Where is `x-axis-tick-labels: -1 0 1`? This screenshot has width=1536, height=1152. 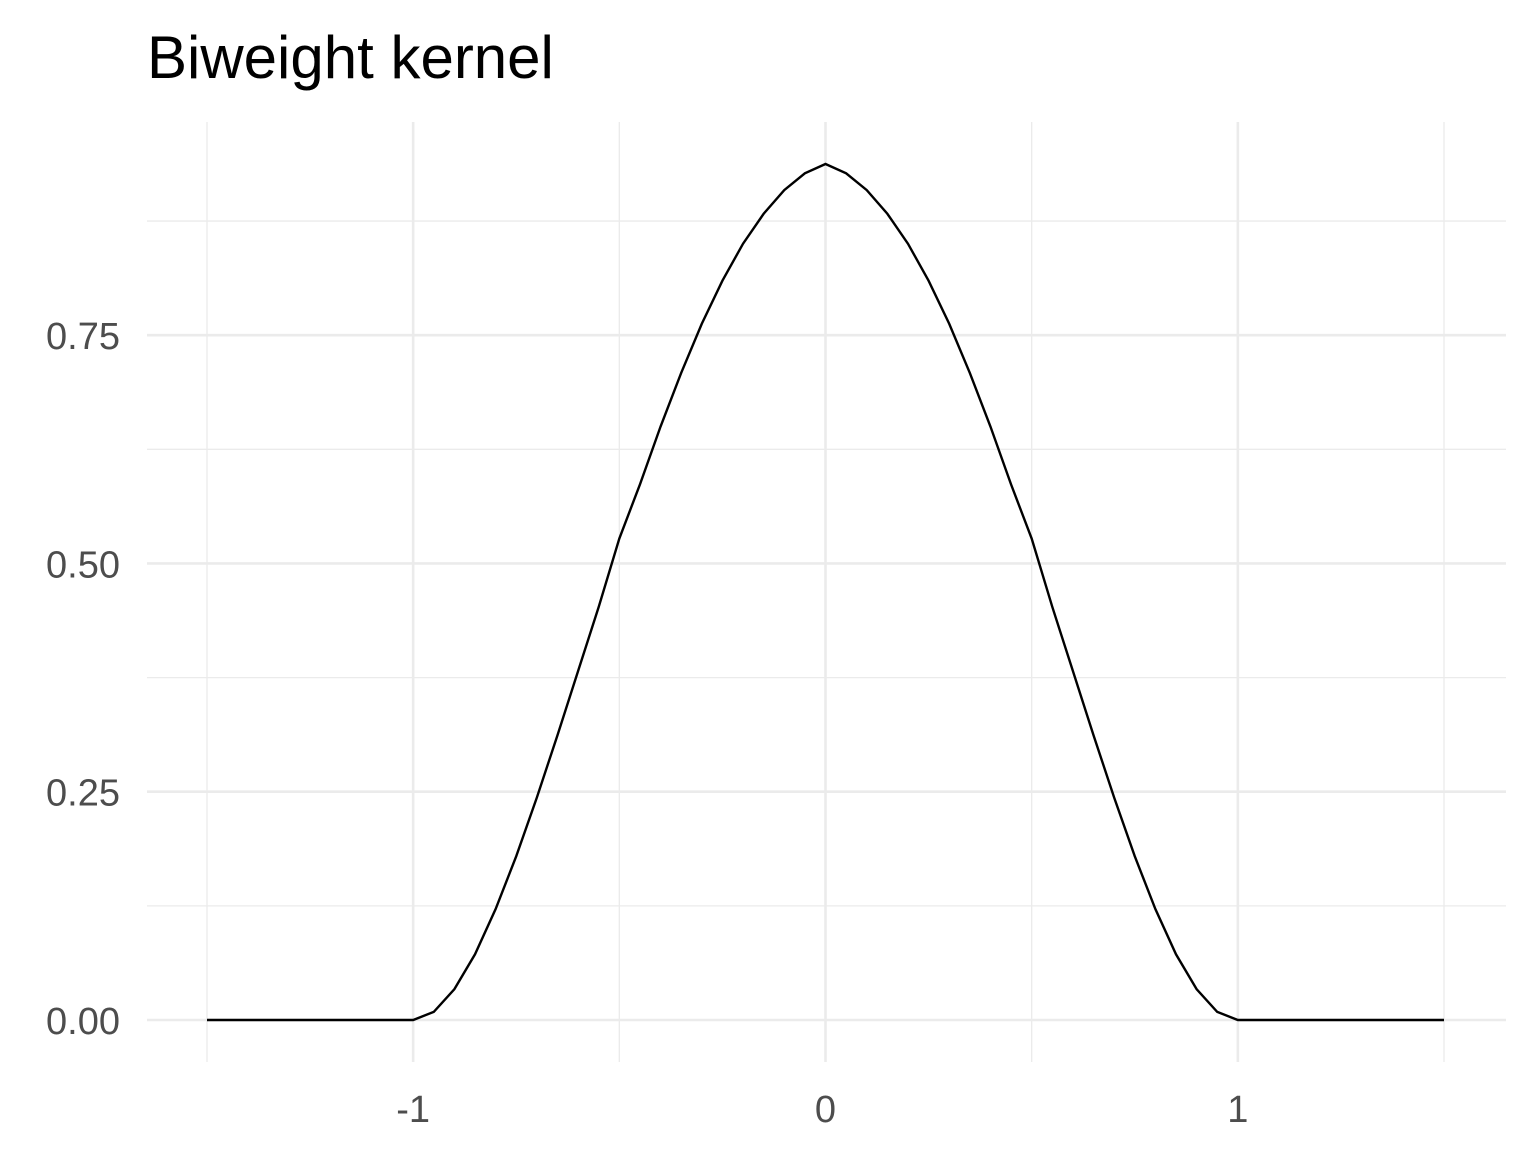
x-axis-tick-labels: -1 0 1 is located at coordinates (822, 1110).